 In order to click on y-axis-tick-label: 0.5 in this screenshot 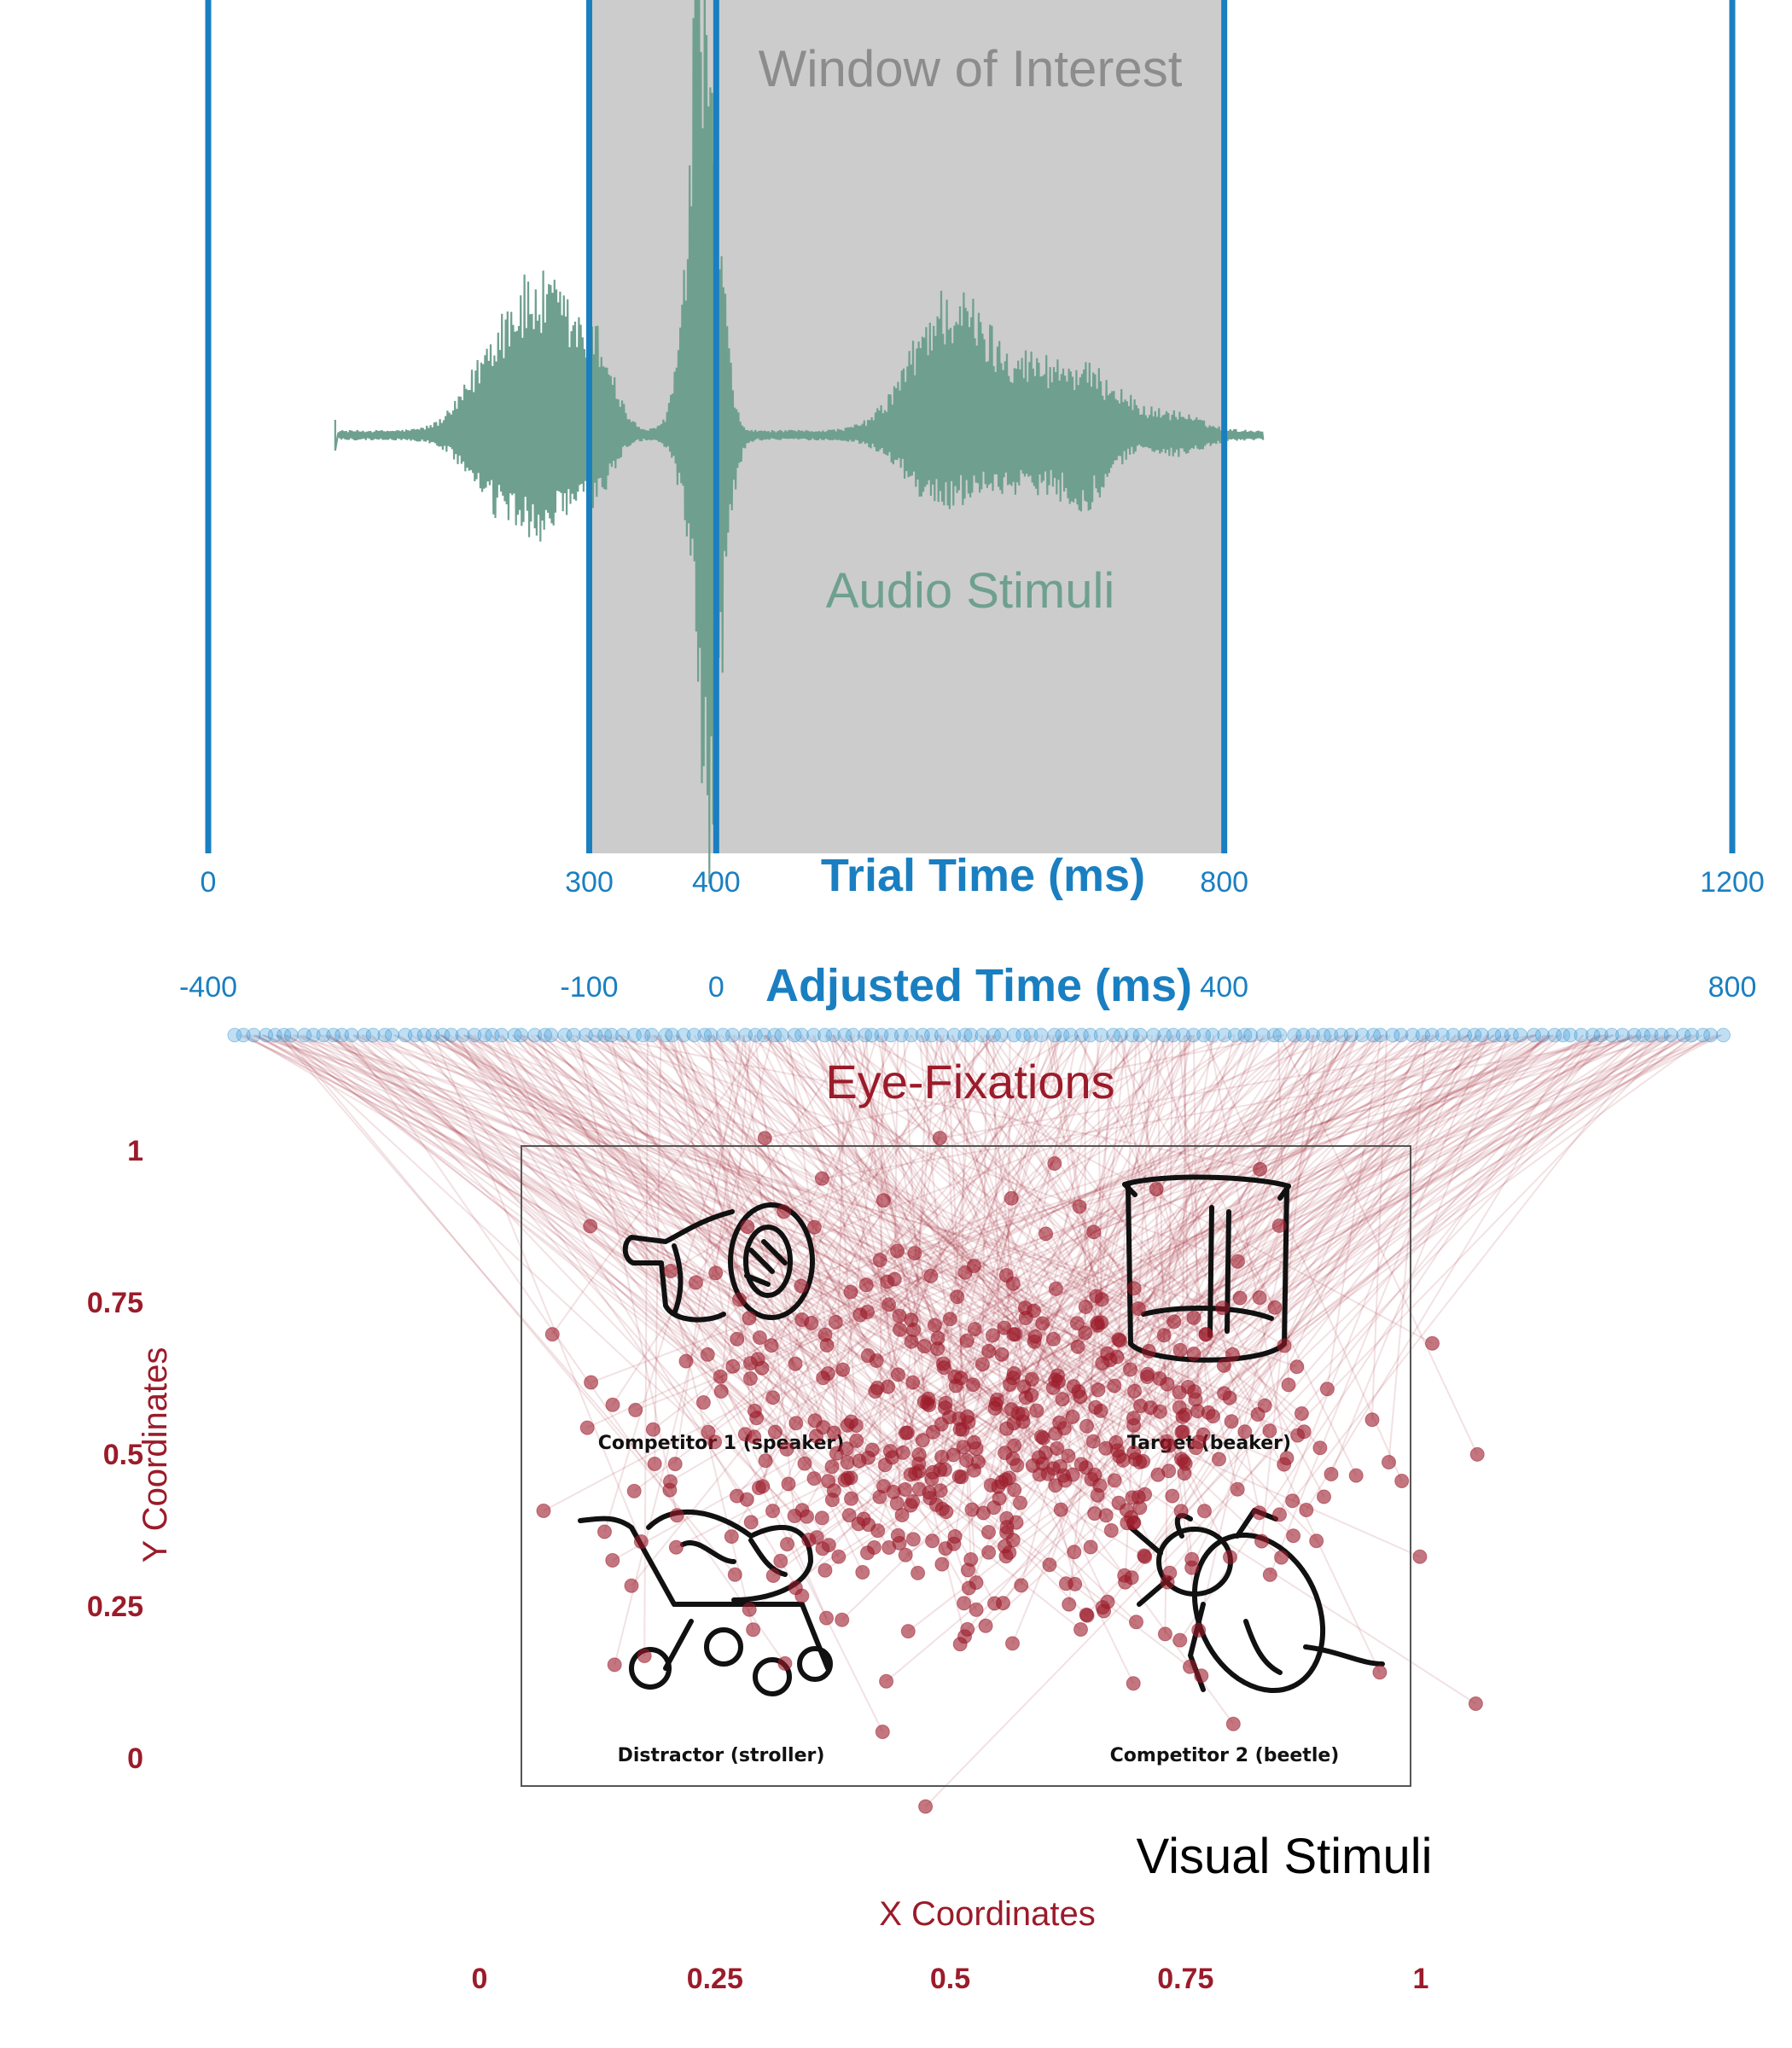, I will do `click(123, 1455)`.